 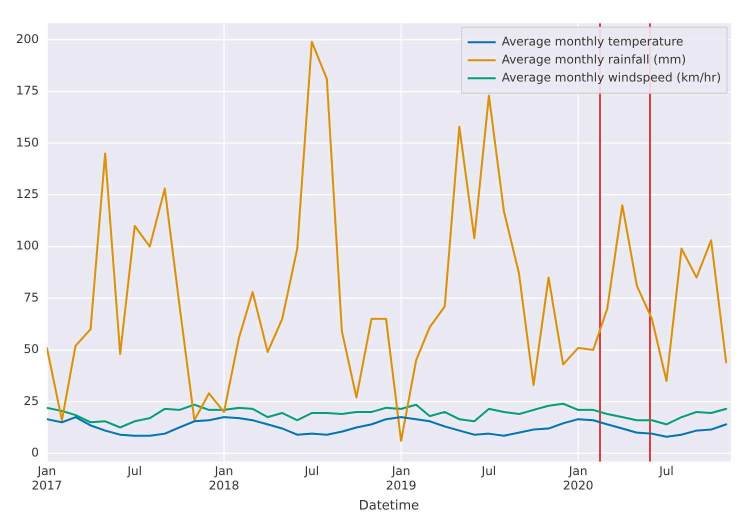 What do you see at coordinates (389, 506) in the screenshot?
I see `x-axis-title: Datetime` at bounding box center [389, 506].